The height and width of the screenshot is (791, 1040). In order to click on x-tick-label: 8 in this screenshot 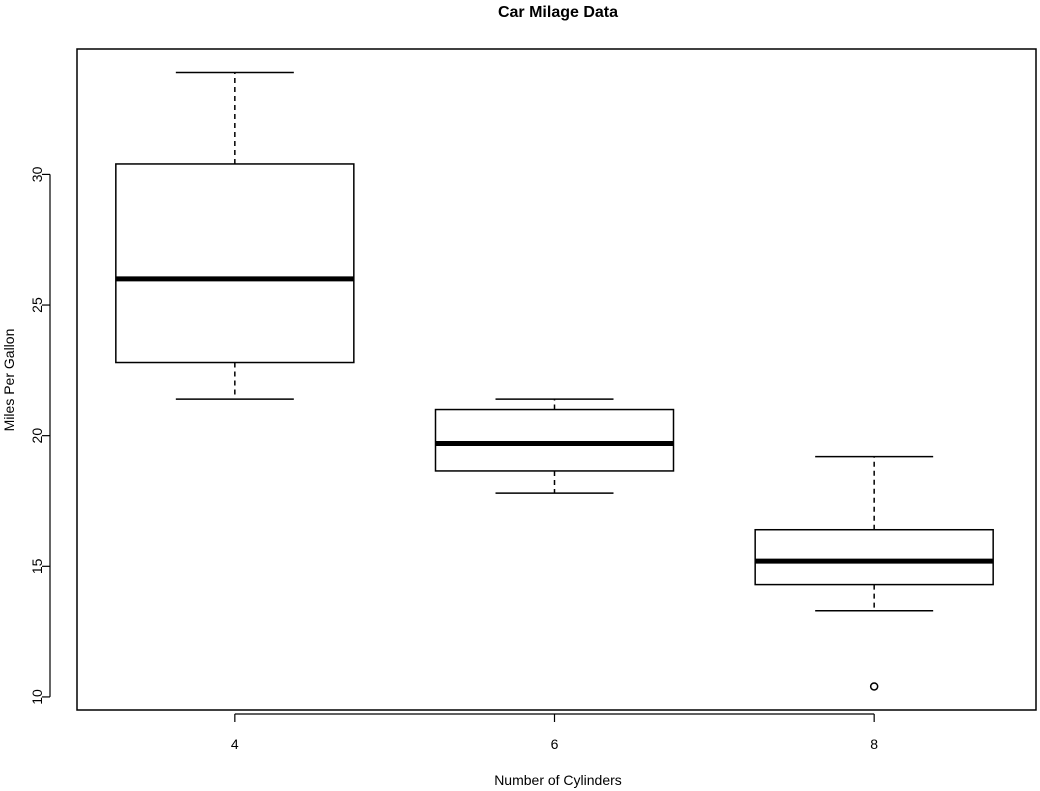, I will do `click(874, 744)`.